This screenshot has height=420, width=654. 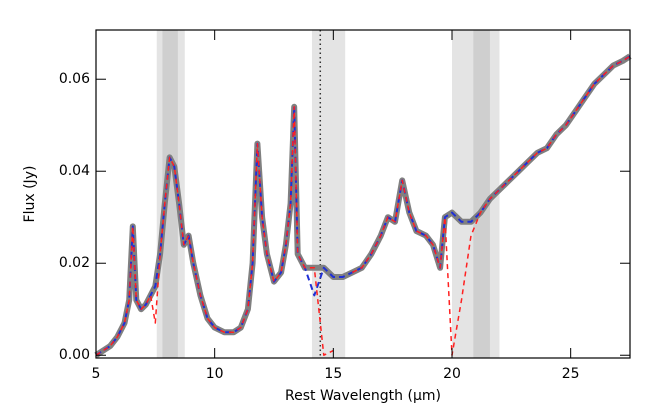 What do you see at coordinates (30, 194) in the screenshot?
I see `y-axis-label: Flux (Jy)` at bounding box center [30, 194].